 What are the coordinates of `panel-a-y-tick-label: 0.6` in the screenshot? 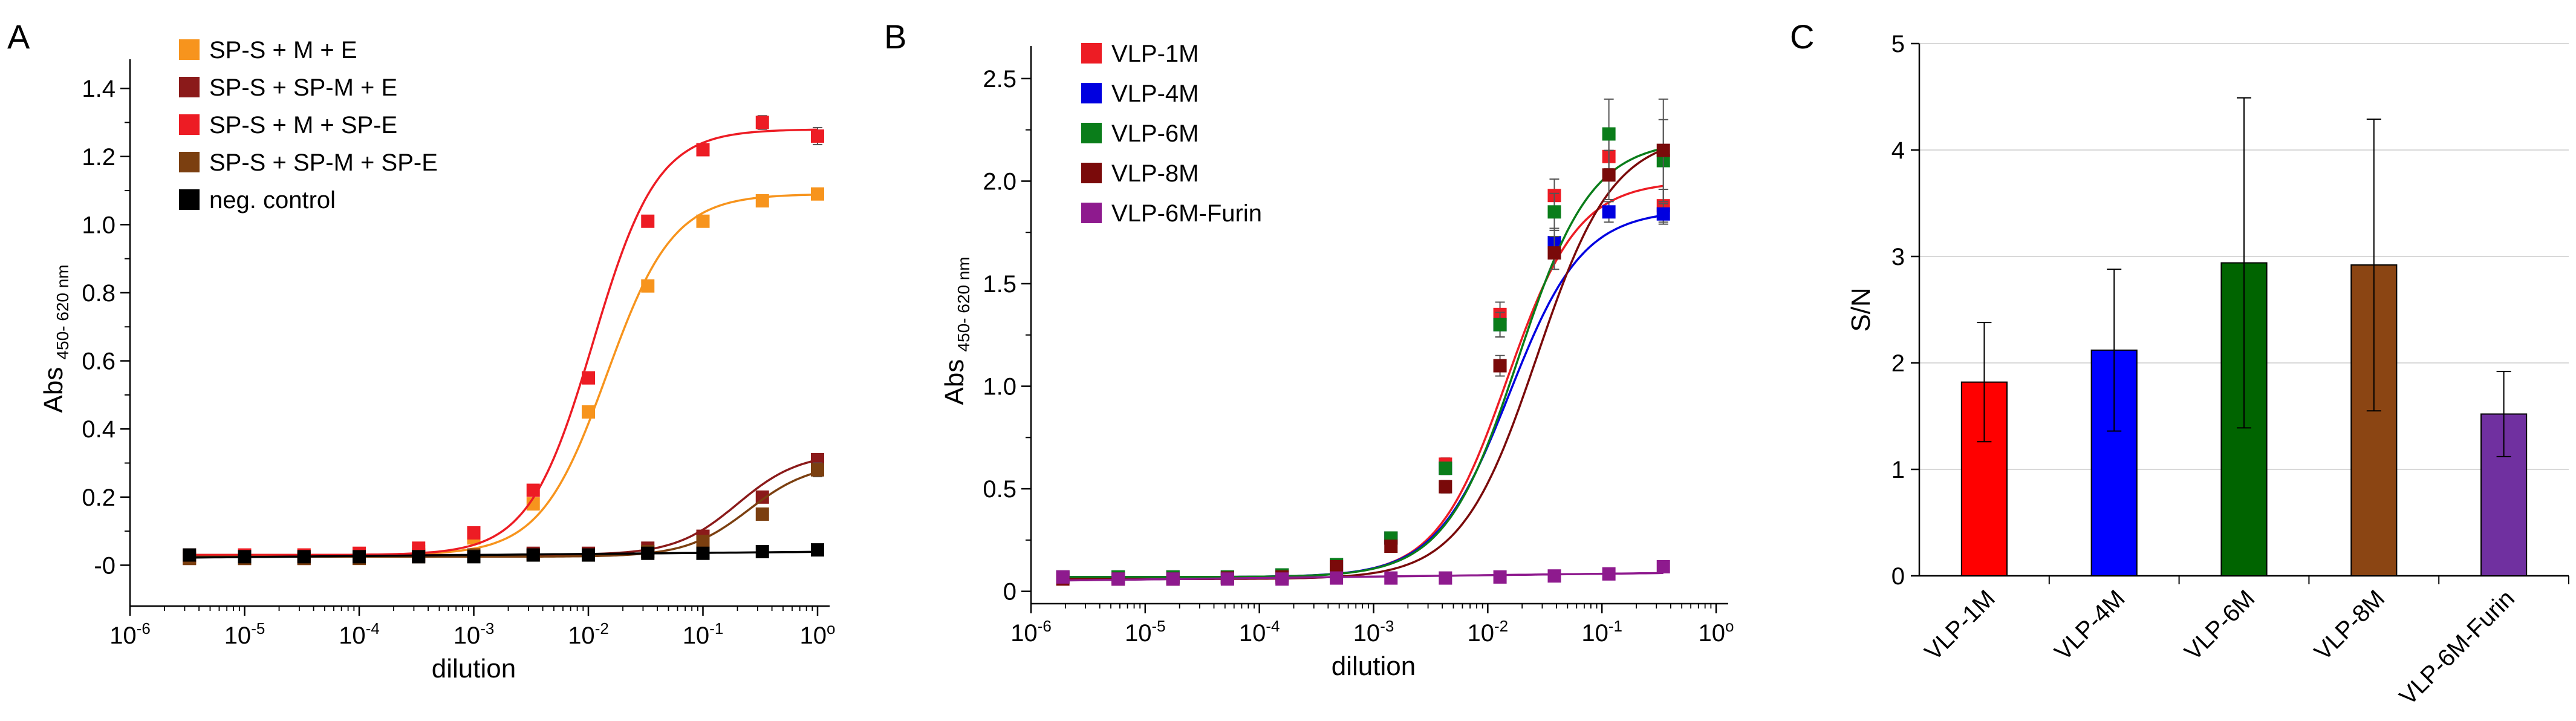 It's located at (99, 361).